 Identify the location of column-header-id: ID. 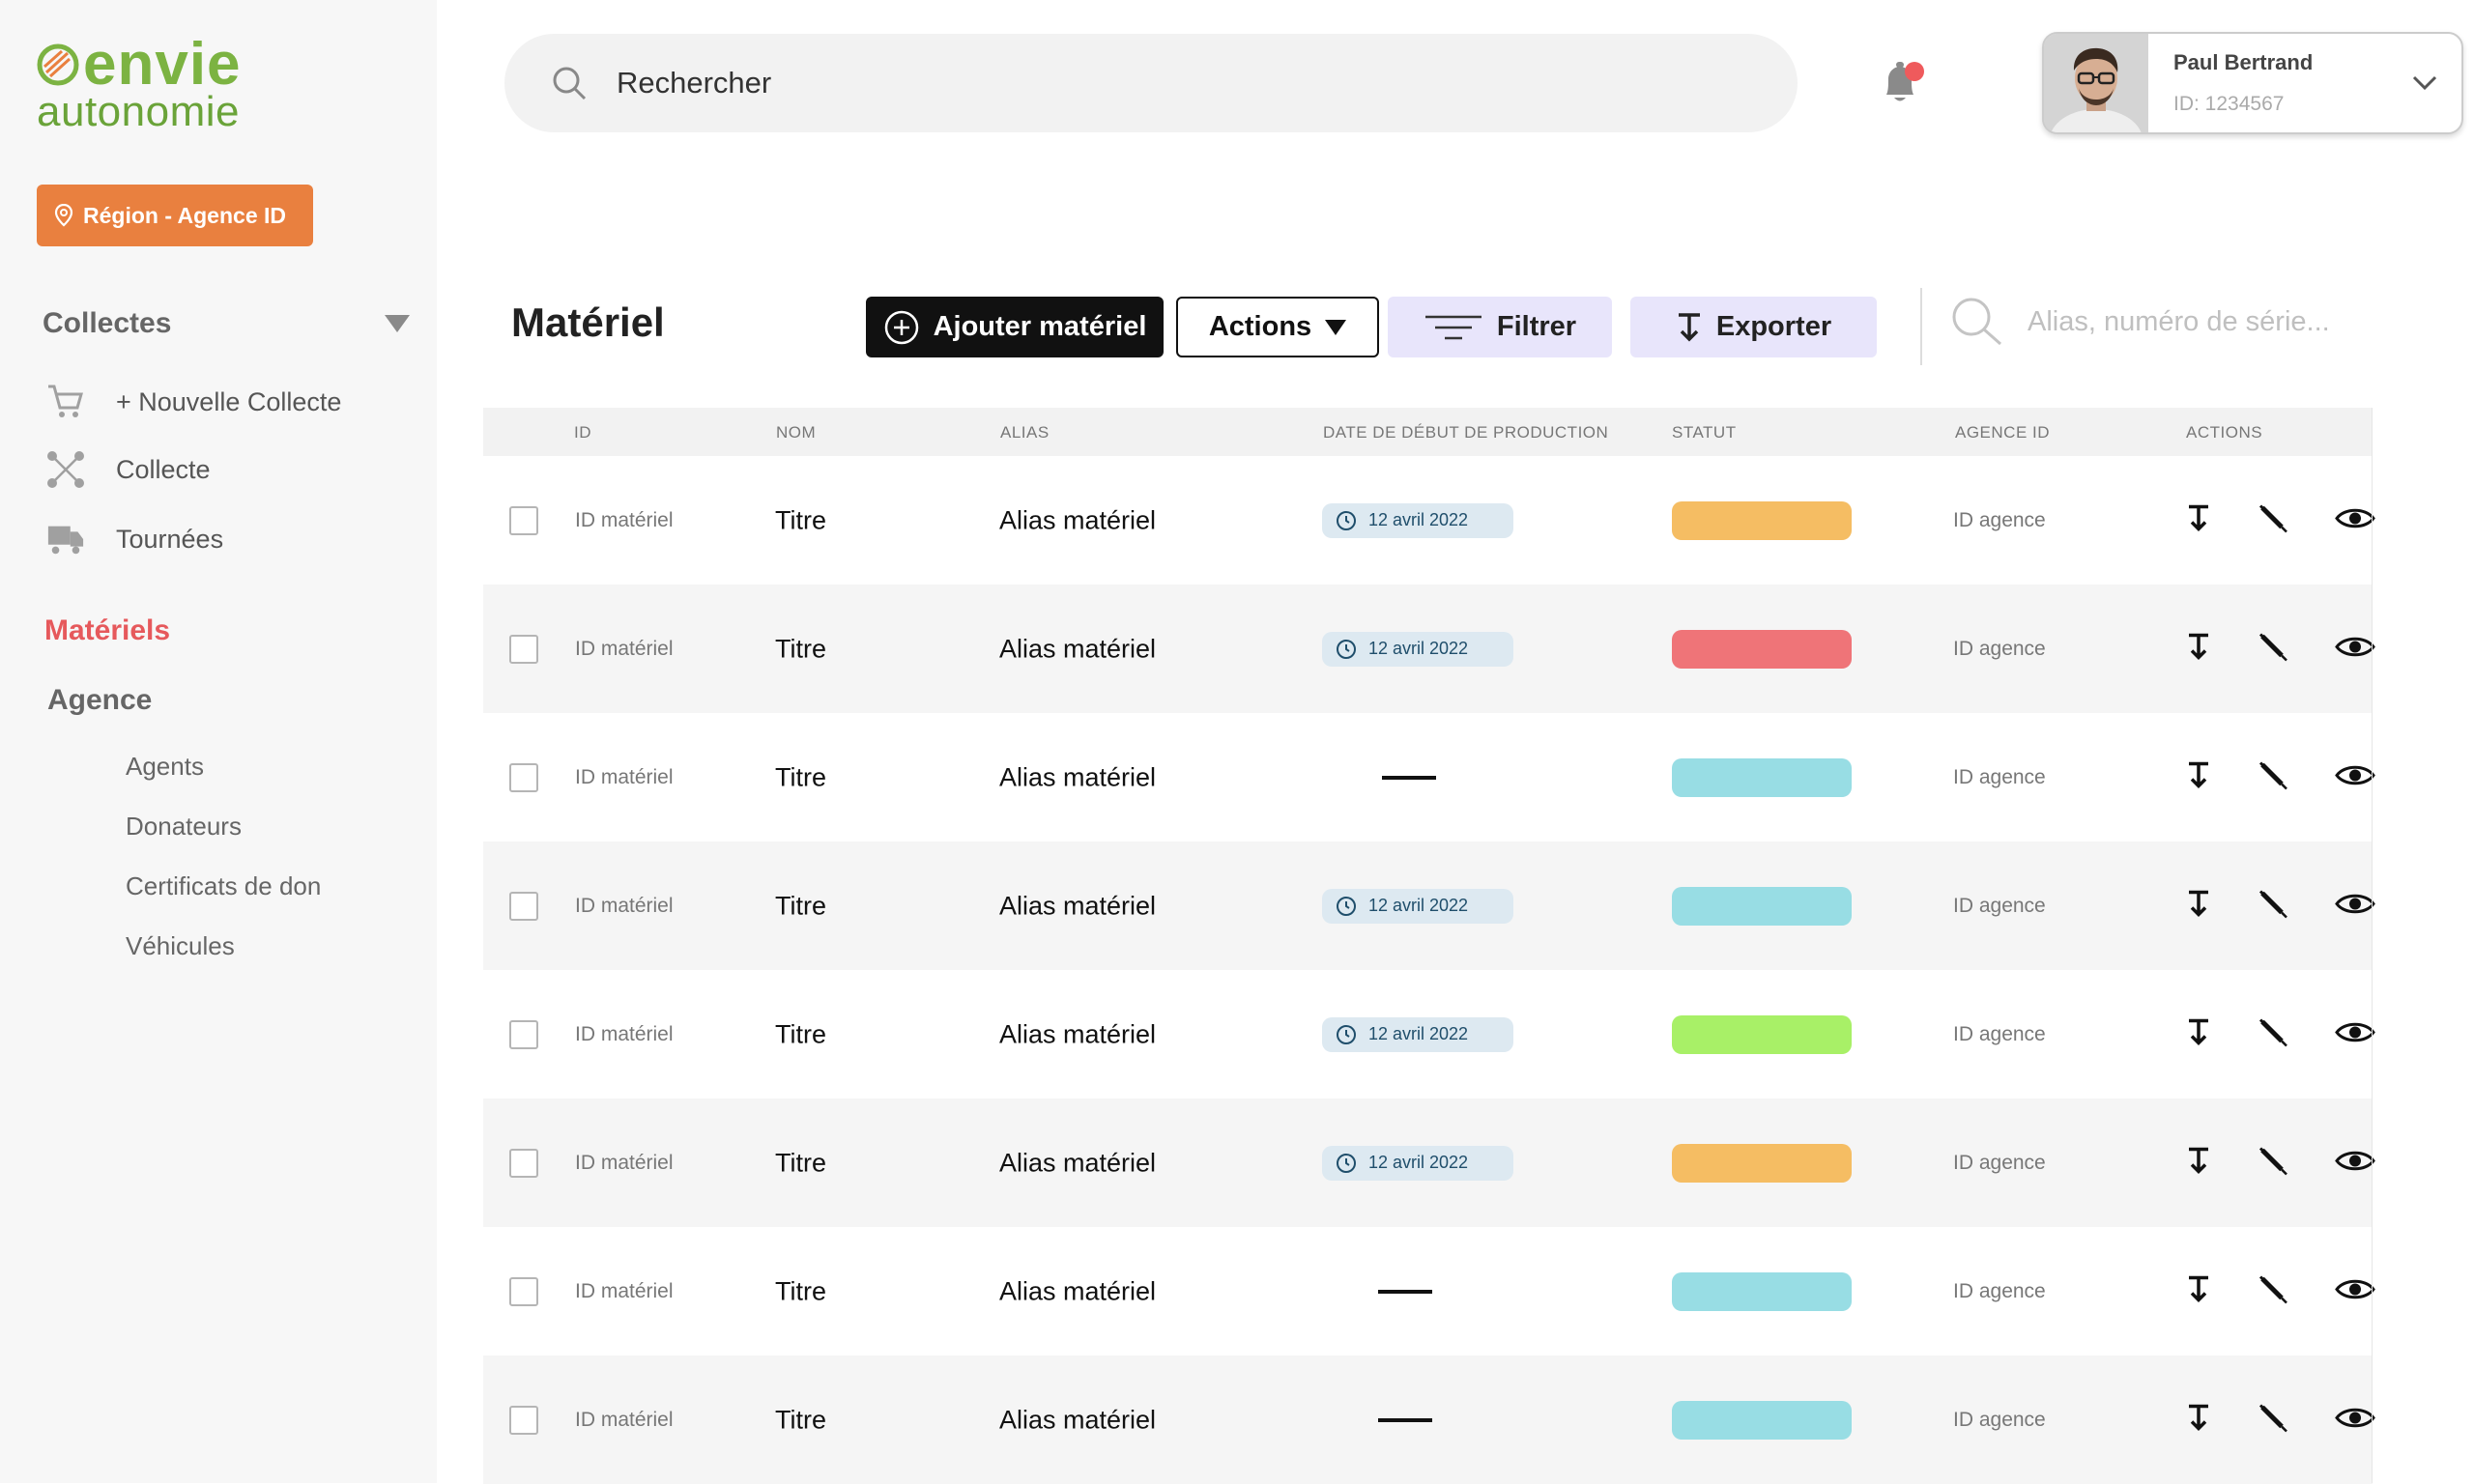
(583, 433).